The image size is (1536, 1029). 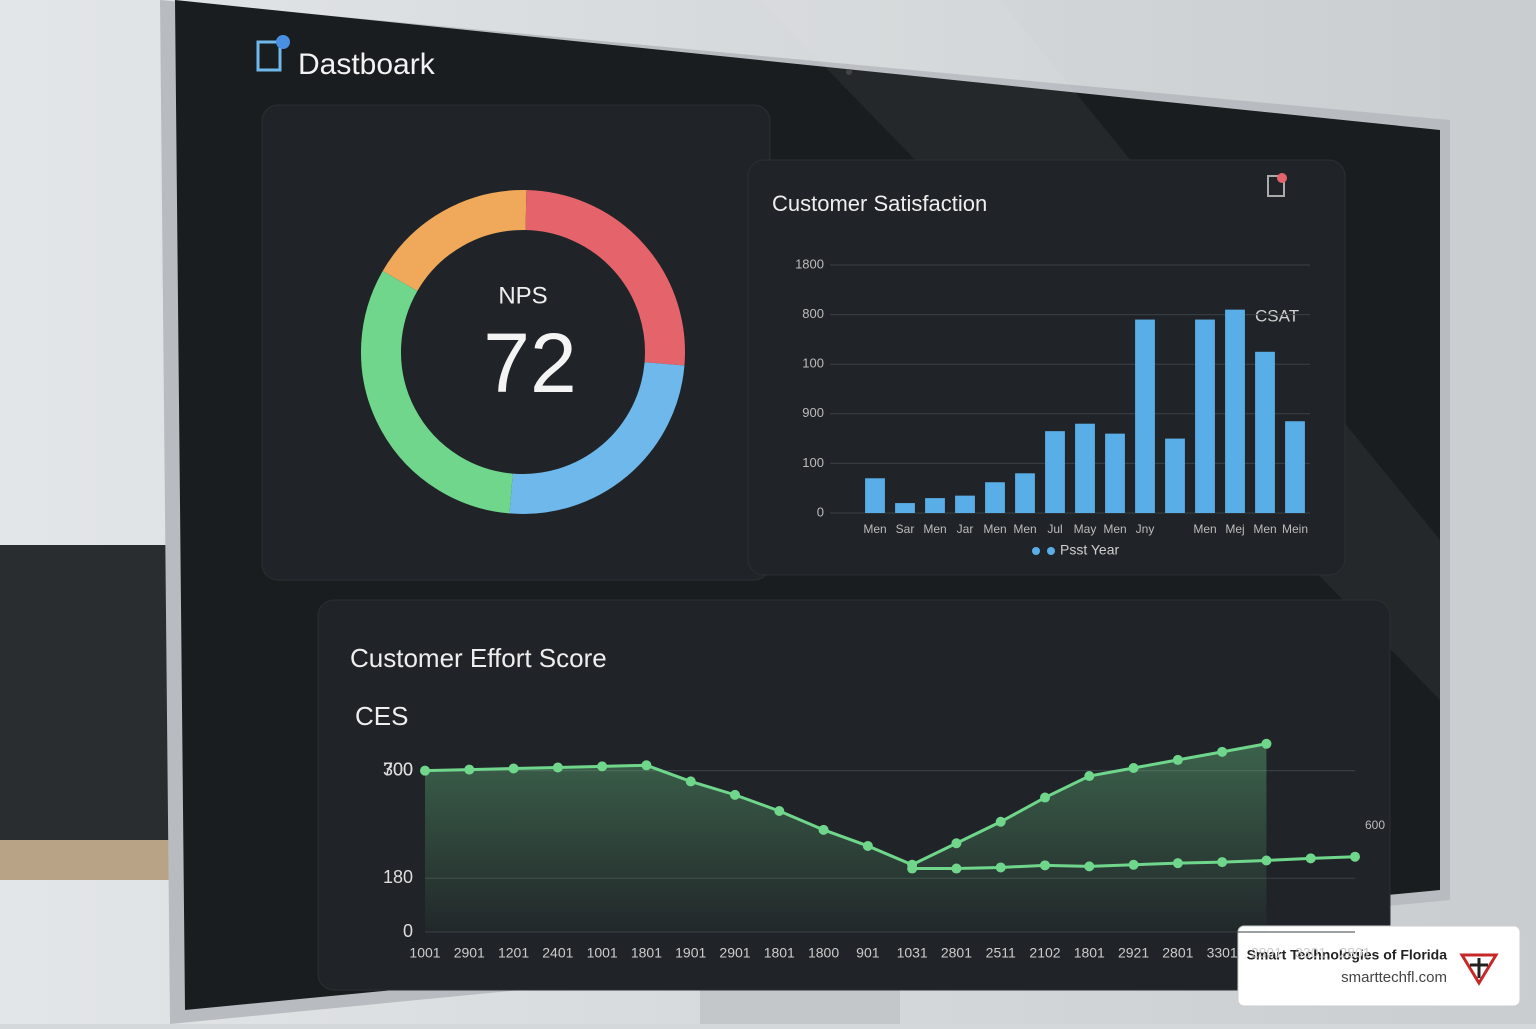 I want to click on y-tick-label: 900, so click(x=813, y=412).